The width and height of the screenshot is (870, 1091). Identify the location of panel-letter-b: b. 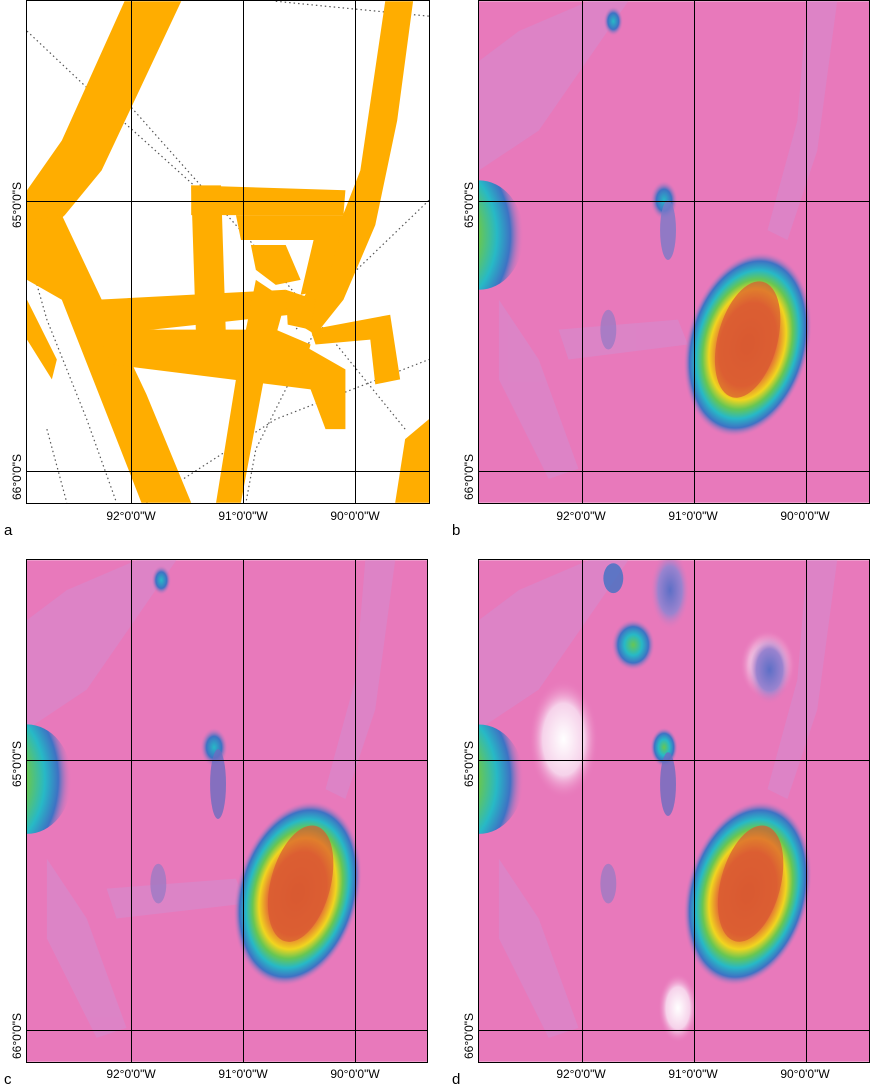
(456, 530).